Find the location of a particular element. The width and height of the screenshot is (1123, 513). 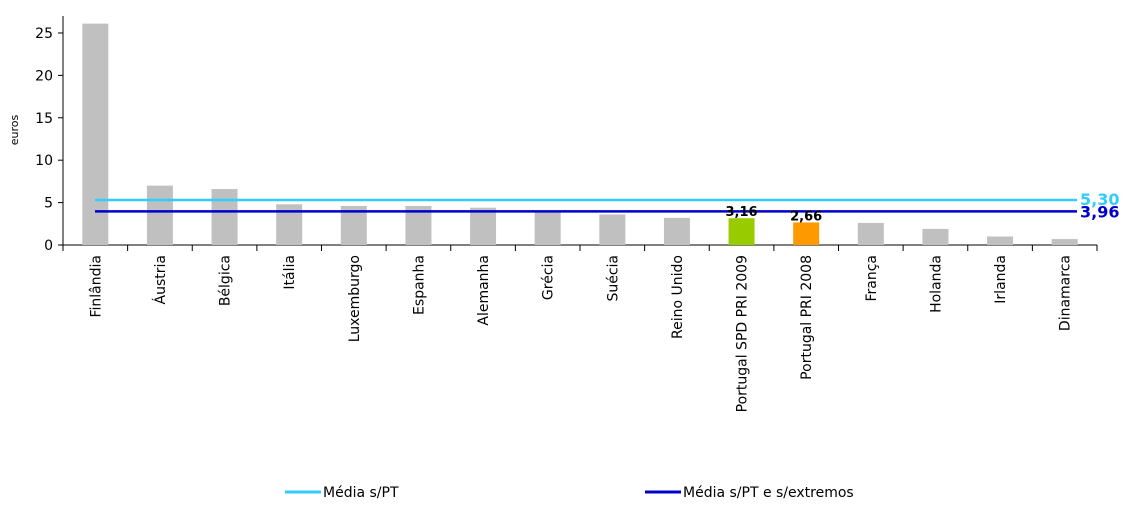

x-tick-label: Suécia is located at coordinates (613, 278).